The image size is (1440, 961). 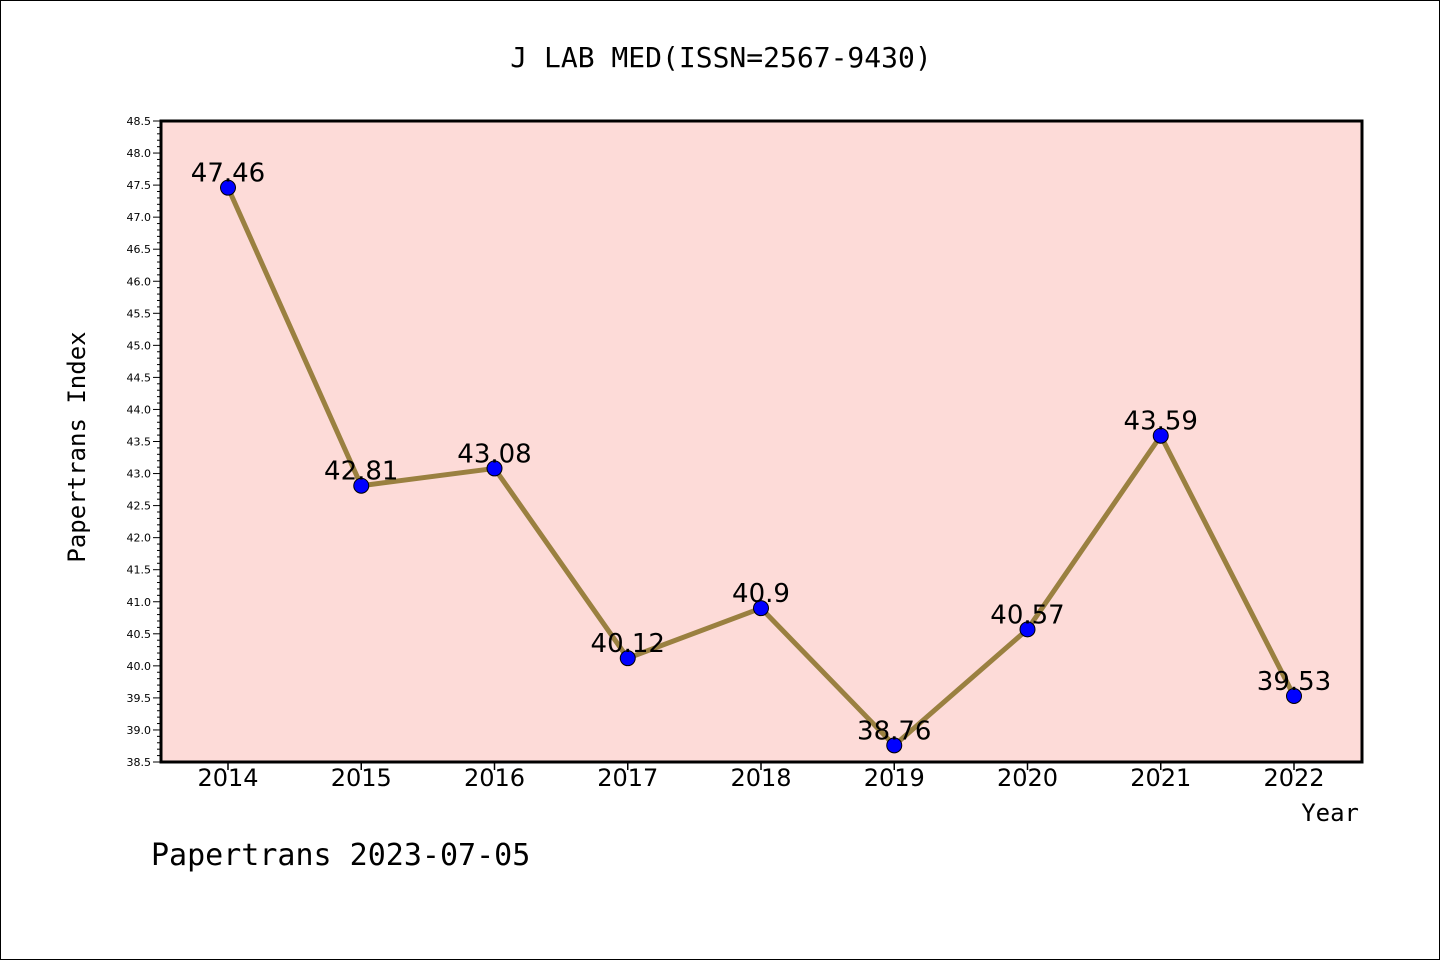 I want to click on y-tick-label: 44.5, so click(x=139, y=377).